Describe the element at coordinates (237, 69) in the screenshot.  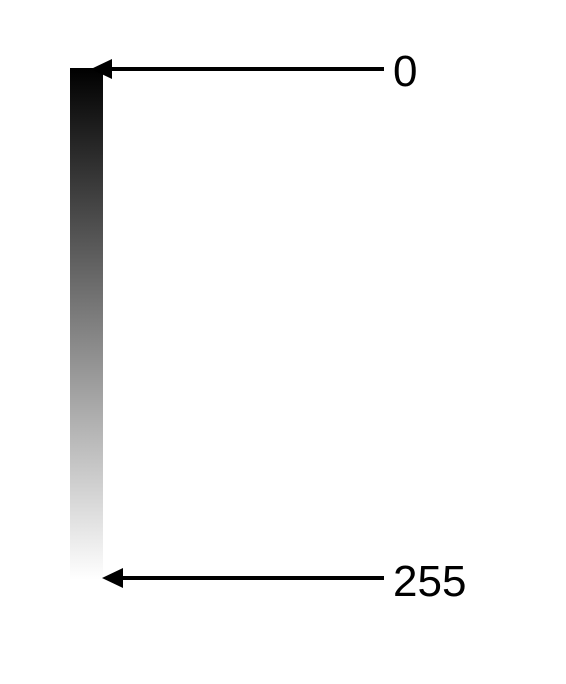
I see `top-arrow` at that location.